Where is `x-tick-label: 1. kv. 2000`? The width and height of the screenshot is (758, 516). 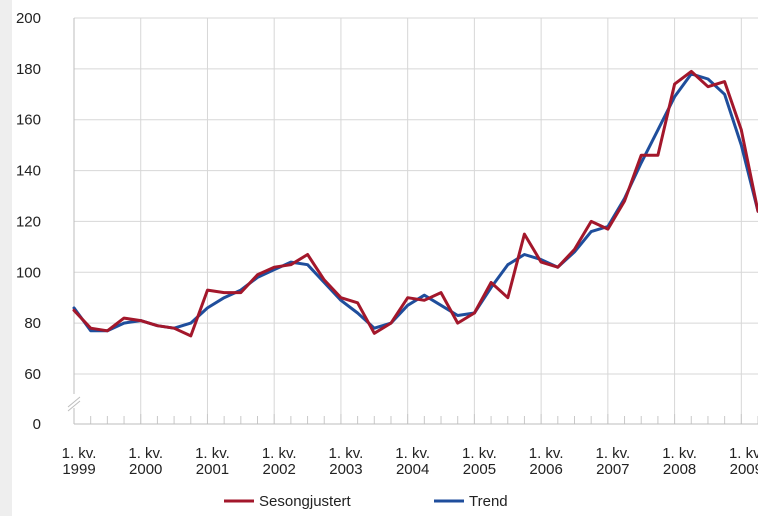 x-tick-label: 1. kv. 2000 is located at coordinates (145, 461).